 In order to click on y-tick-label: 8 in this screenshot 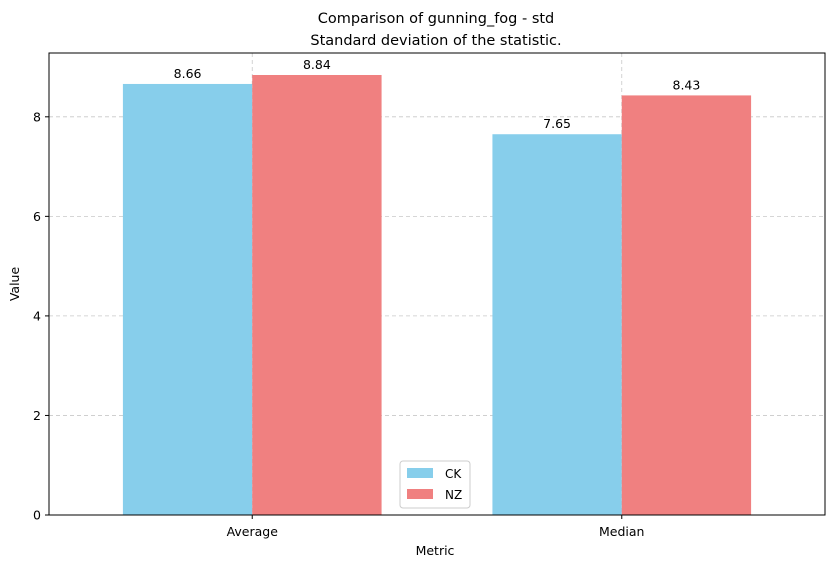, I will do `click(37, 116)`.